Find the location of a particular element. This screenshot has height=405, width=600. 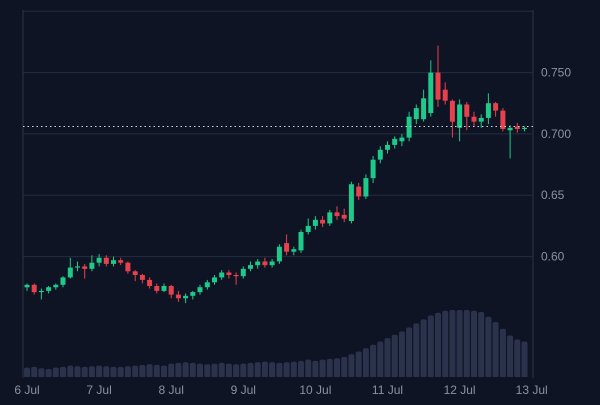

time-axis-label: 10 Jul is located at coordinates (315, 390).